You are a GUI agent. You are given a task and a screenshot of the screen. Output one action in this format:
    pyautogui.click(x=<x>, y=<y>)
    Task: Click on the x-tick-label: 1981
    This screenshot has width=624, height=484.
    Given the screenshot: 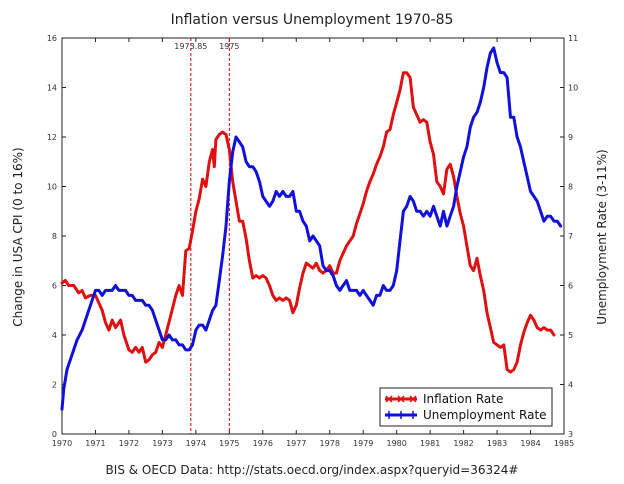 What is the action you would take?
    pyautogui.click(x=430, y=443)
    